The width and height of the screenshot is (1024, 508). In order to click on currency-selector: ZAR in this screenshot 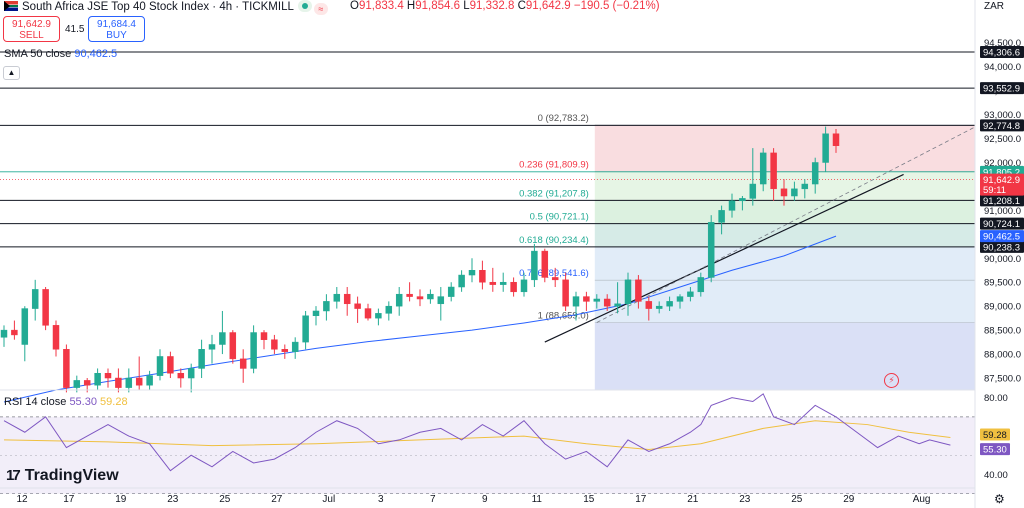, I will do `click(994, 6)`.